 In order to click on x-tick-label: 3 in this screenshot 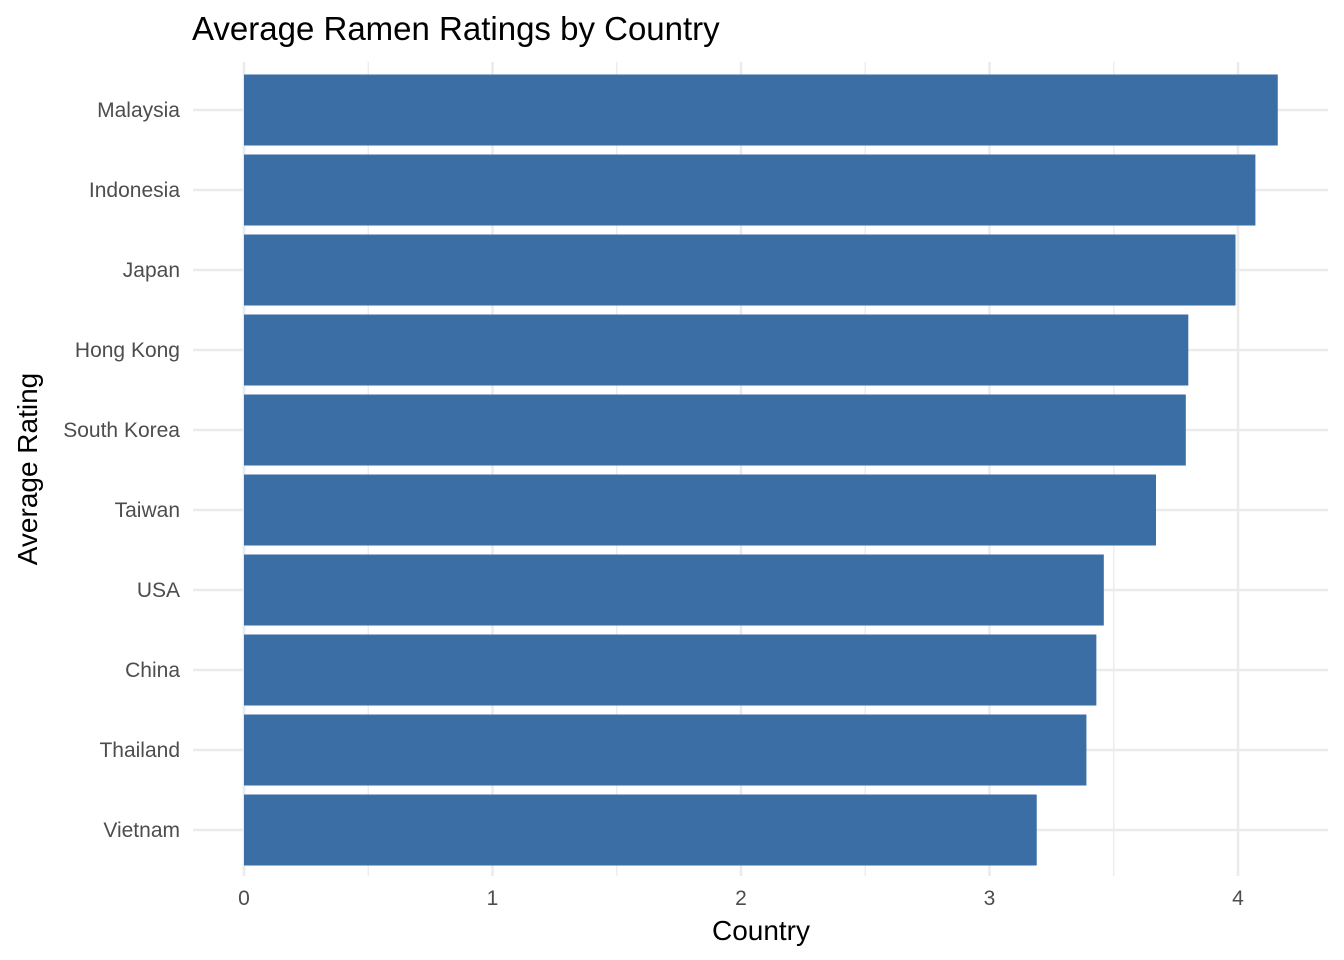, I will do `click(990, 898)`.